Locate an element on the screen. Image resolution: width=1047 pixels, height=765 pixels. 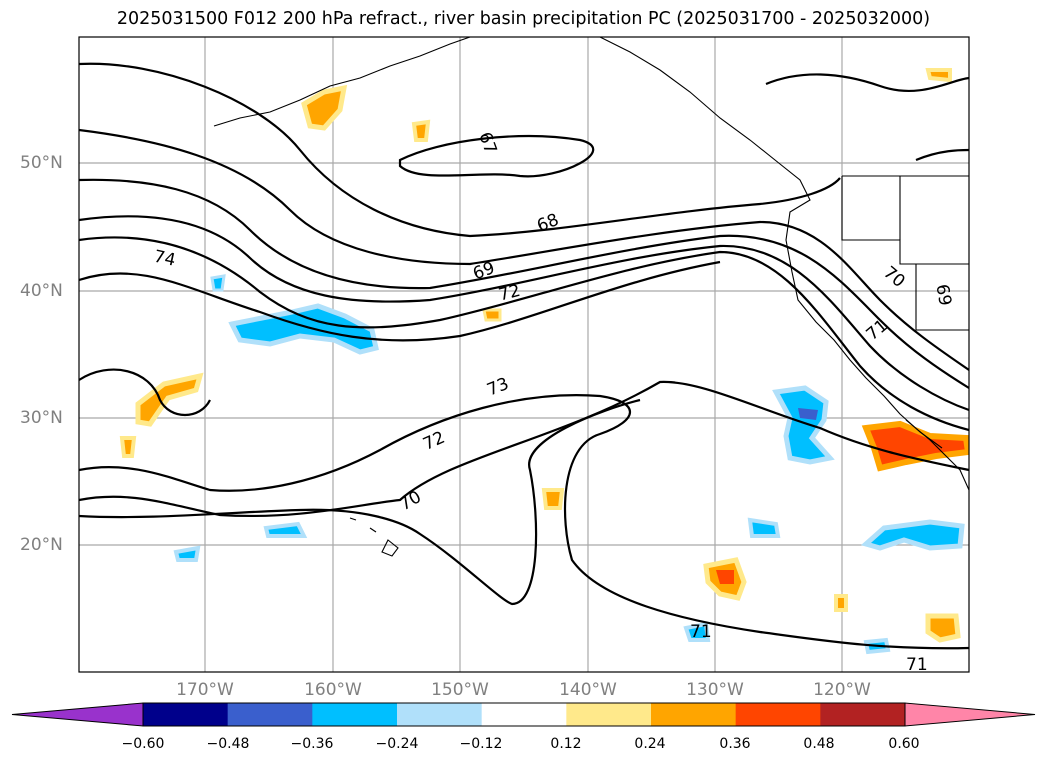
colorbar-tick: −0.48 is located at coordinates (228, 744).